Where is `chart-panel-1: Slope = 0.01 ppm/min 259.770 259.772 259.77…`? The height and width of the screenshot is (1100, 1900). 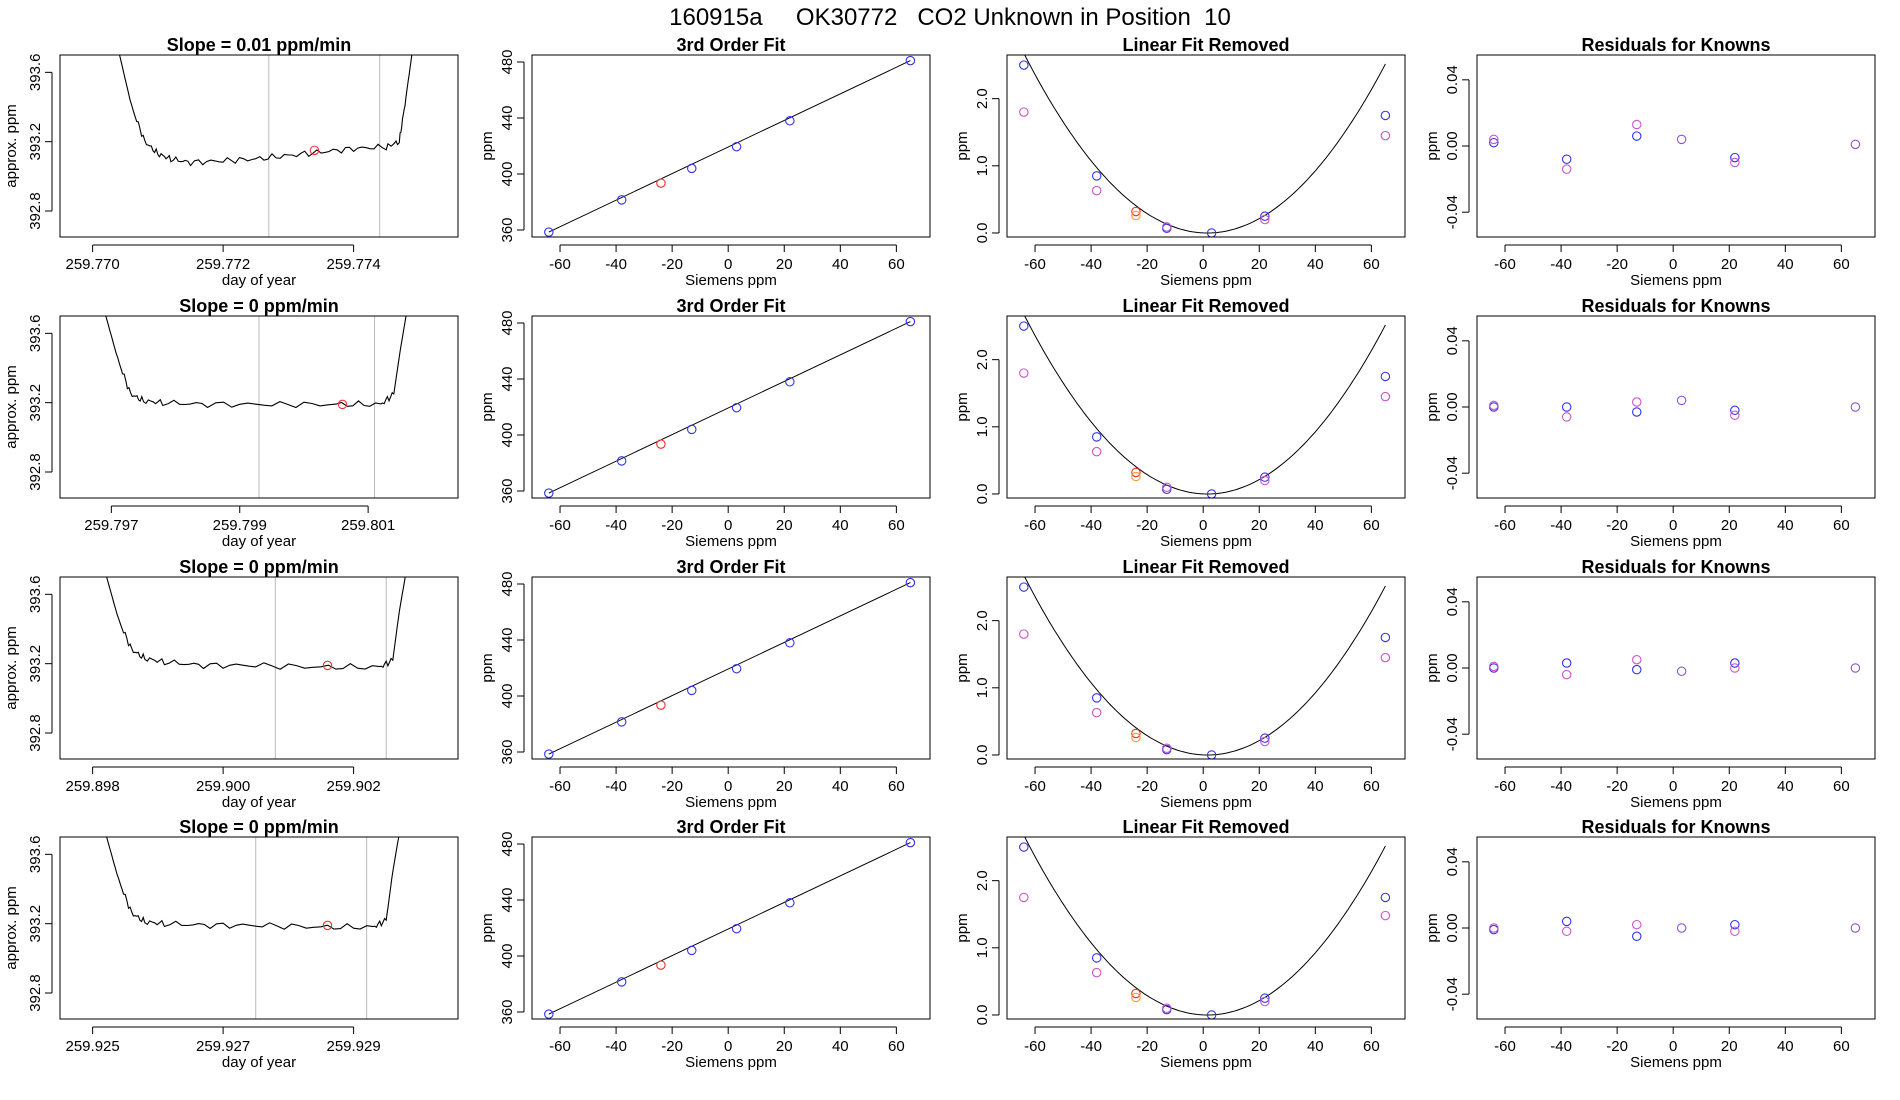
chart-panel-1: Slope = 0.01 ppm/min 259.770 259.772 259.77… is located at coordinates (231, 162).